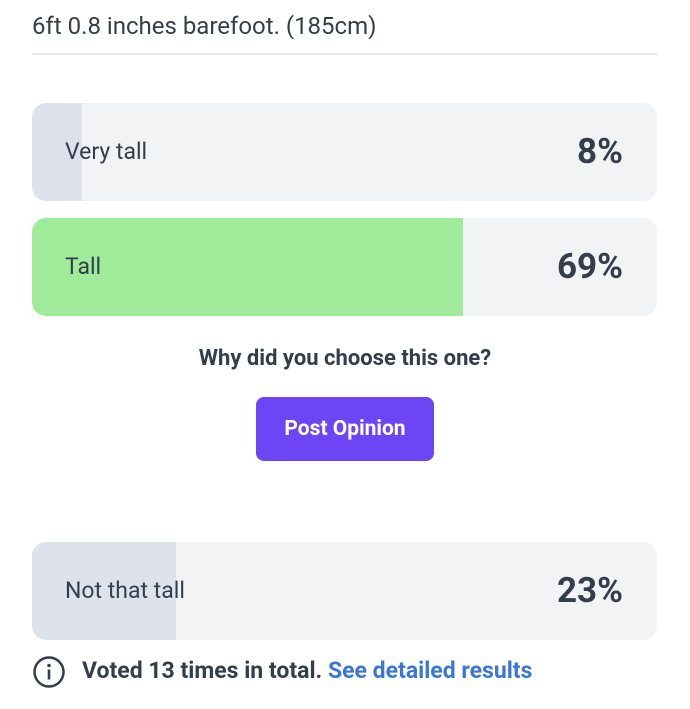  I want to click on poll-option: Not that tall 23%, so click(344, 591).